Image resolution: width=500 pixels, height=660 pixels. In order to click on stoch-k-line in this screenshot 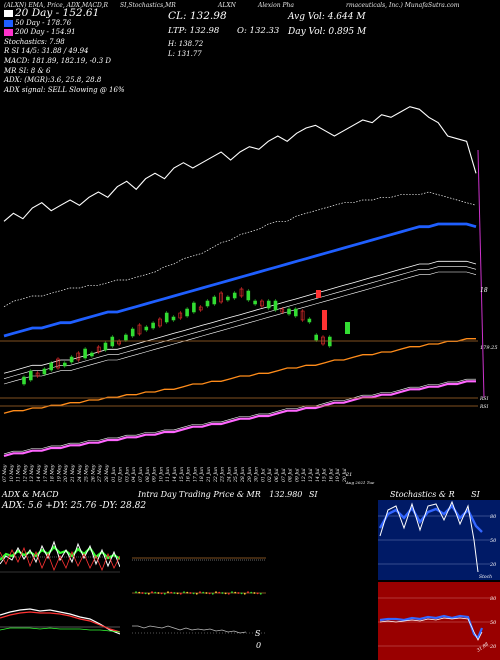, I will do `click(429, 536)`.